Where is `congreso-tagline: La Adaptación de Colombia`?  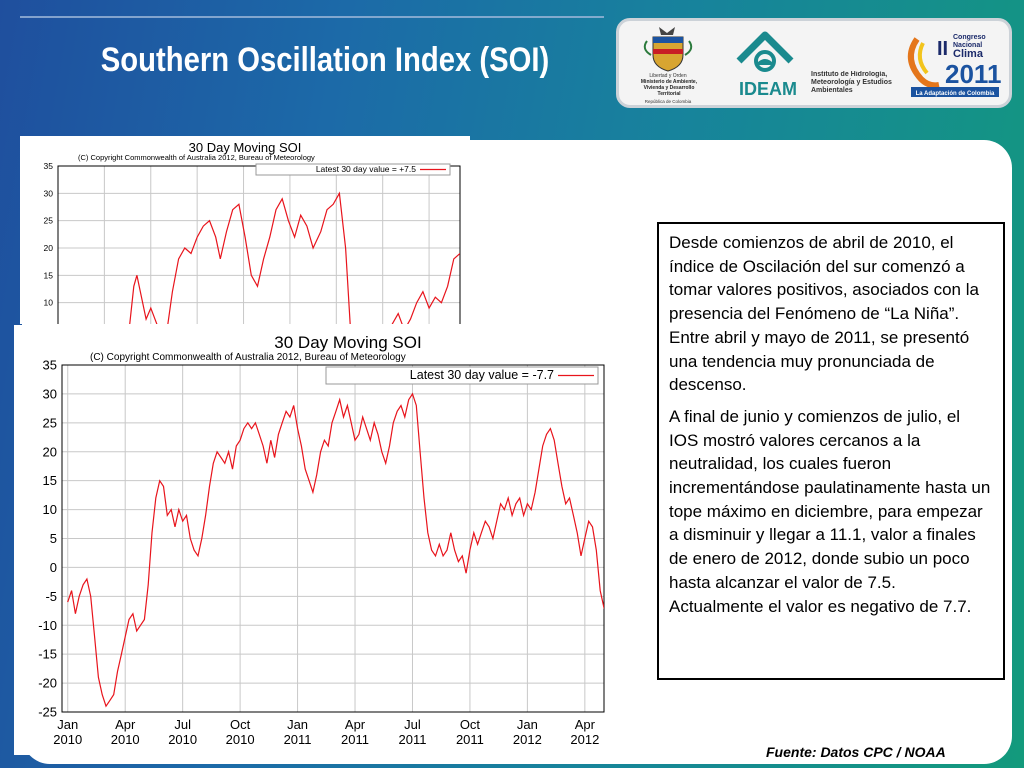 congreso-tagline: La Adaptación de Colombia is located at coordinates (955, 94).